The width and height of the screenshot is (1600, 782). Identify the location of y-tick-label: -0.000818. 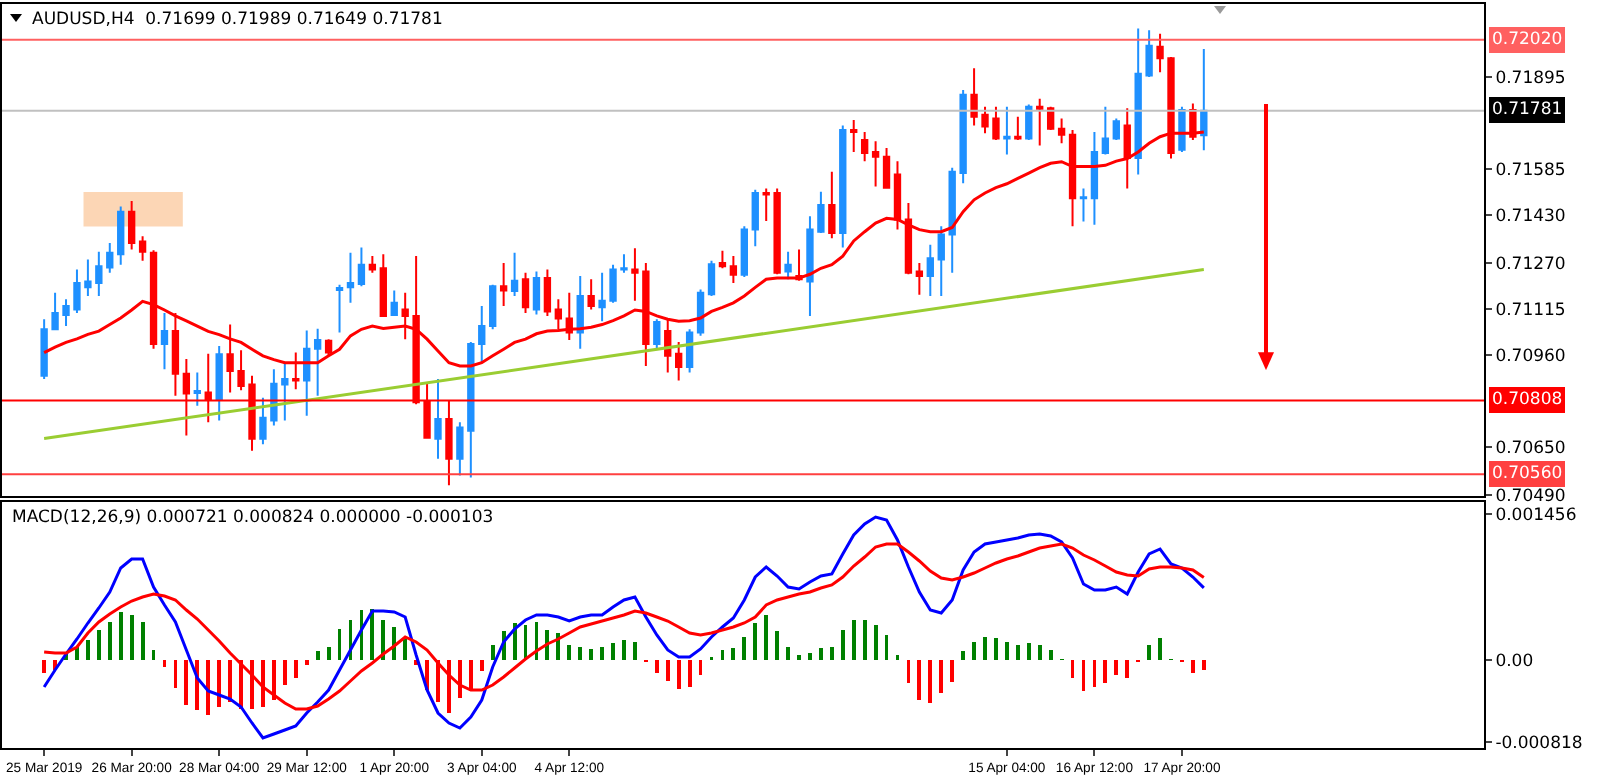
(1539, 743).